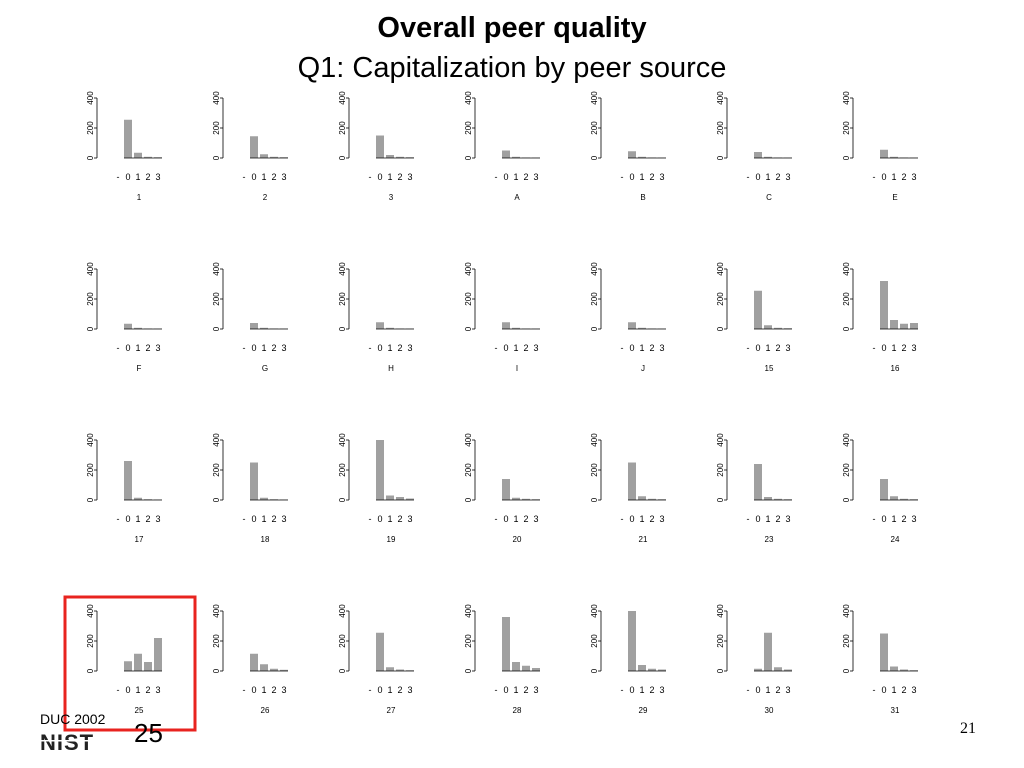  What do you see at coordinates (643, 710) in the screenshot?
I see `panel-label: 29` at bounding box center [643, 710].